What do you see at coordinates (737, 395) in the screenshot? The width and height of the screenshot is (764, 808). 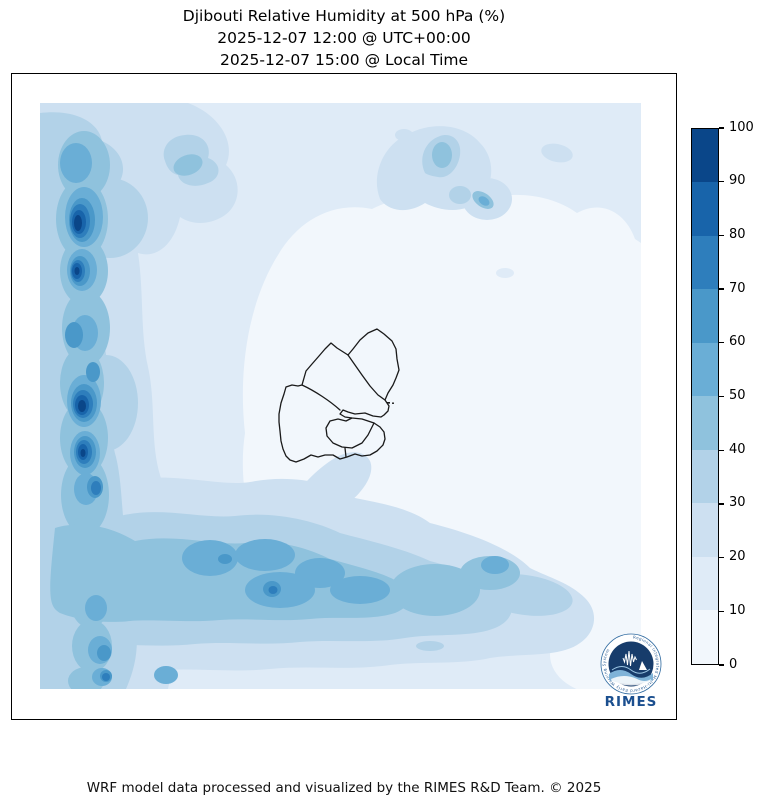 I see `colorbar-tick-label: 50` at bounding box center [737, 395].